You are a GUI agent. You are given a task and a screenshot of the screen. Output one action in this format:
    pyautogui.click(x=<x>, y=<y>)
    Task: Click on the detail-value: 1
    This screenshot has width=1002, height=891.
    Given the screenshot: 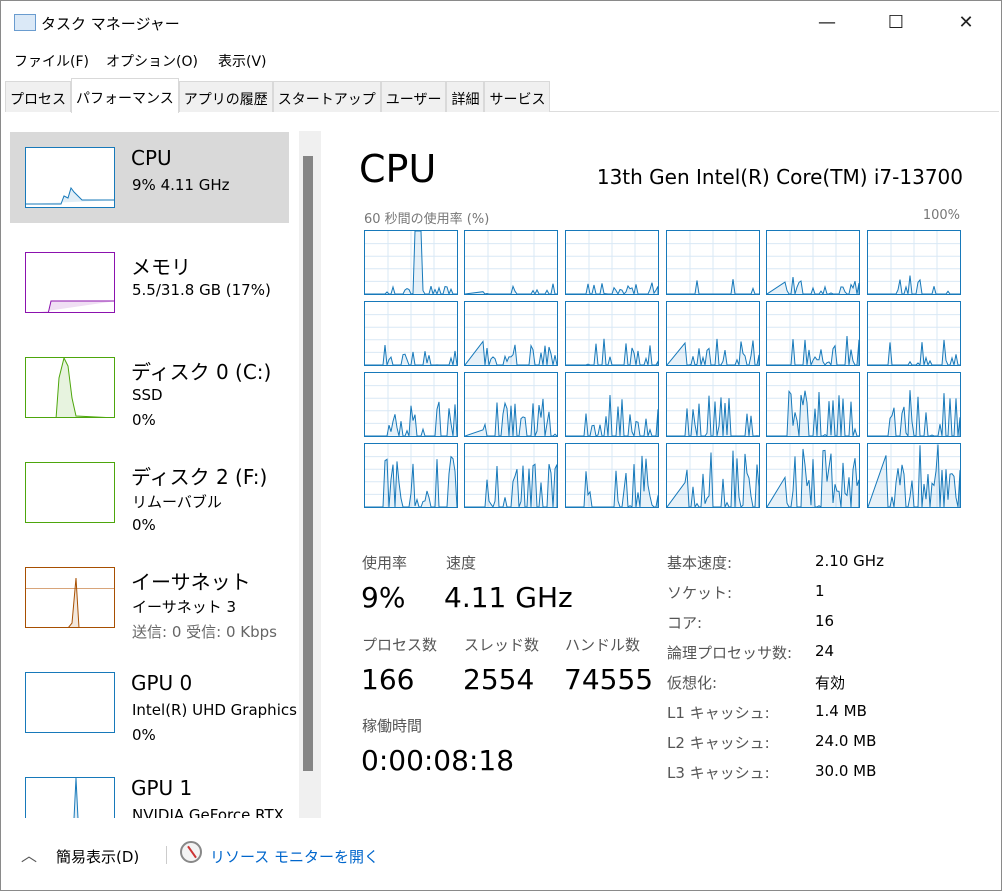 What is the action you would take?
    pyautogui.click(x=820, y=591)
    